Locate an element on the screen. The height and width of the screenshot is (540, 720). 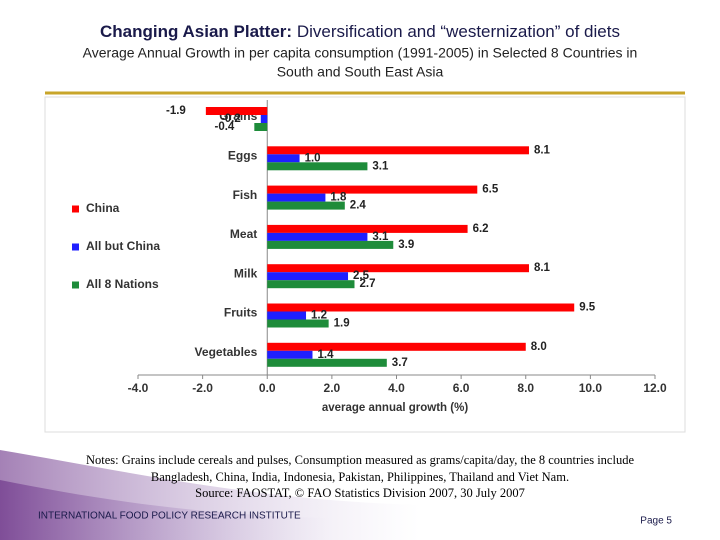
x-tick-label: 10.0 is located at coordinates (591, 388).